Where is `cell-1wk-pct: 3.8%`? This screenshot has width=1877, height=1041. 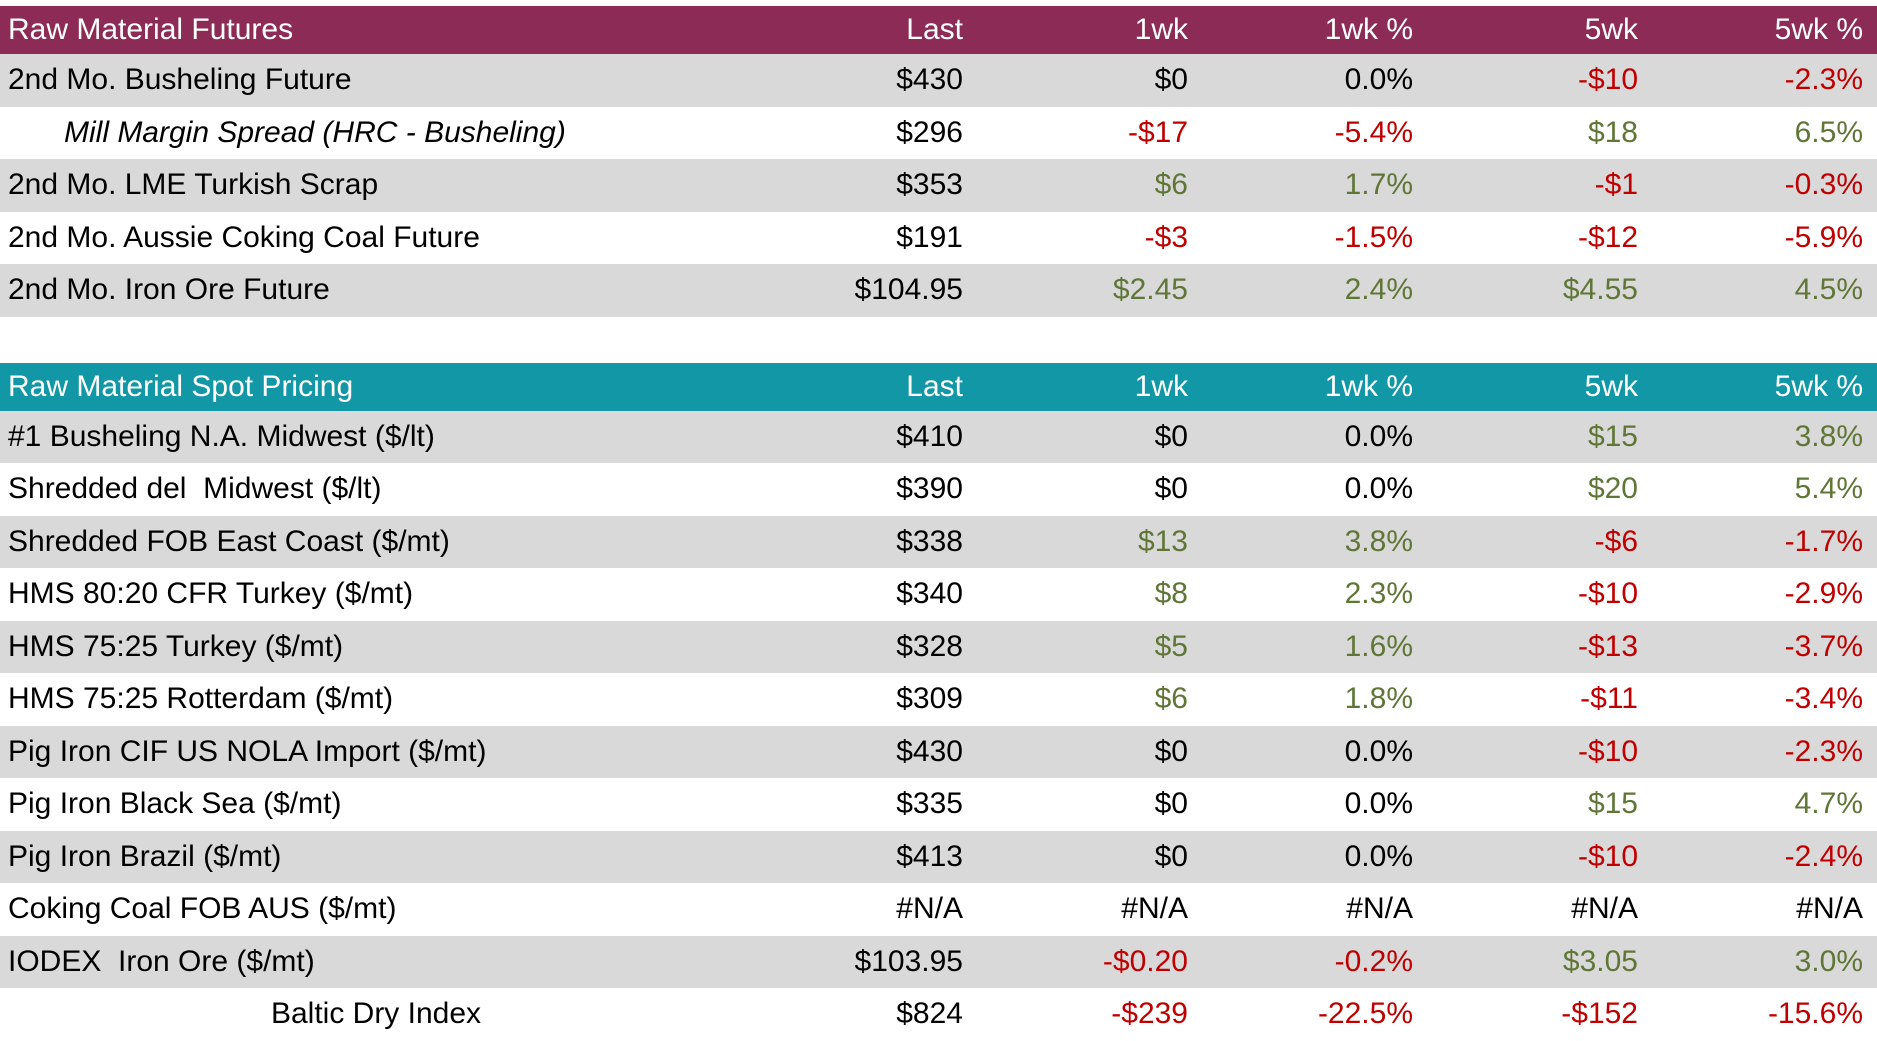 cell-1wk-pct: 3.8% is located at coordinates (1378, 541).